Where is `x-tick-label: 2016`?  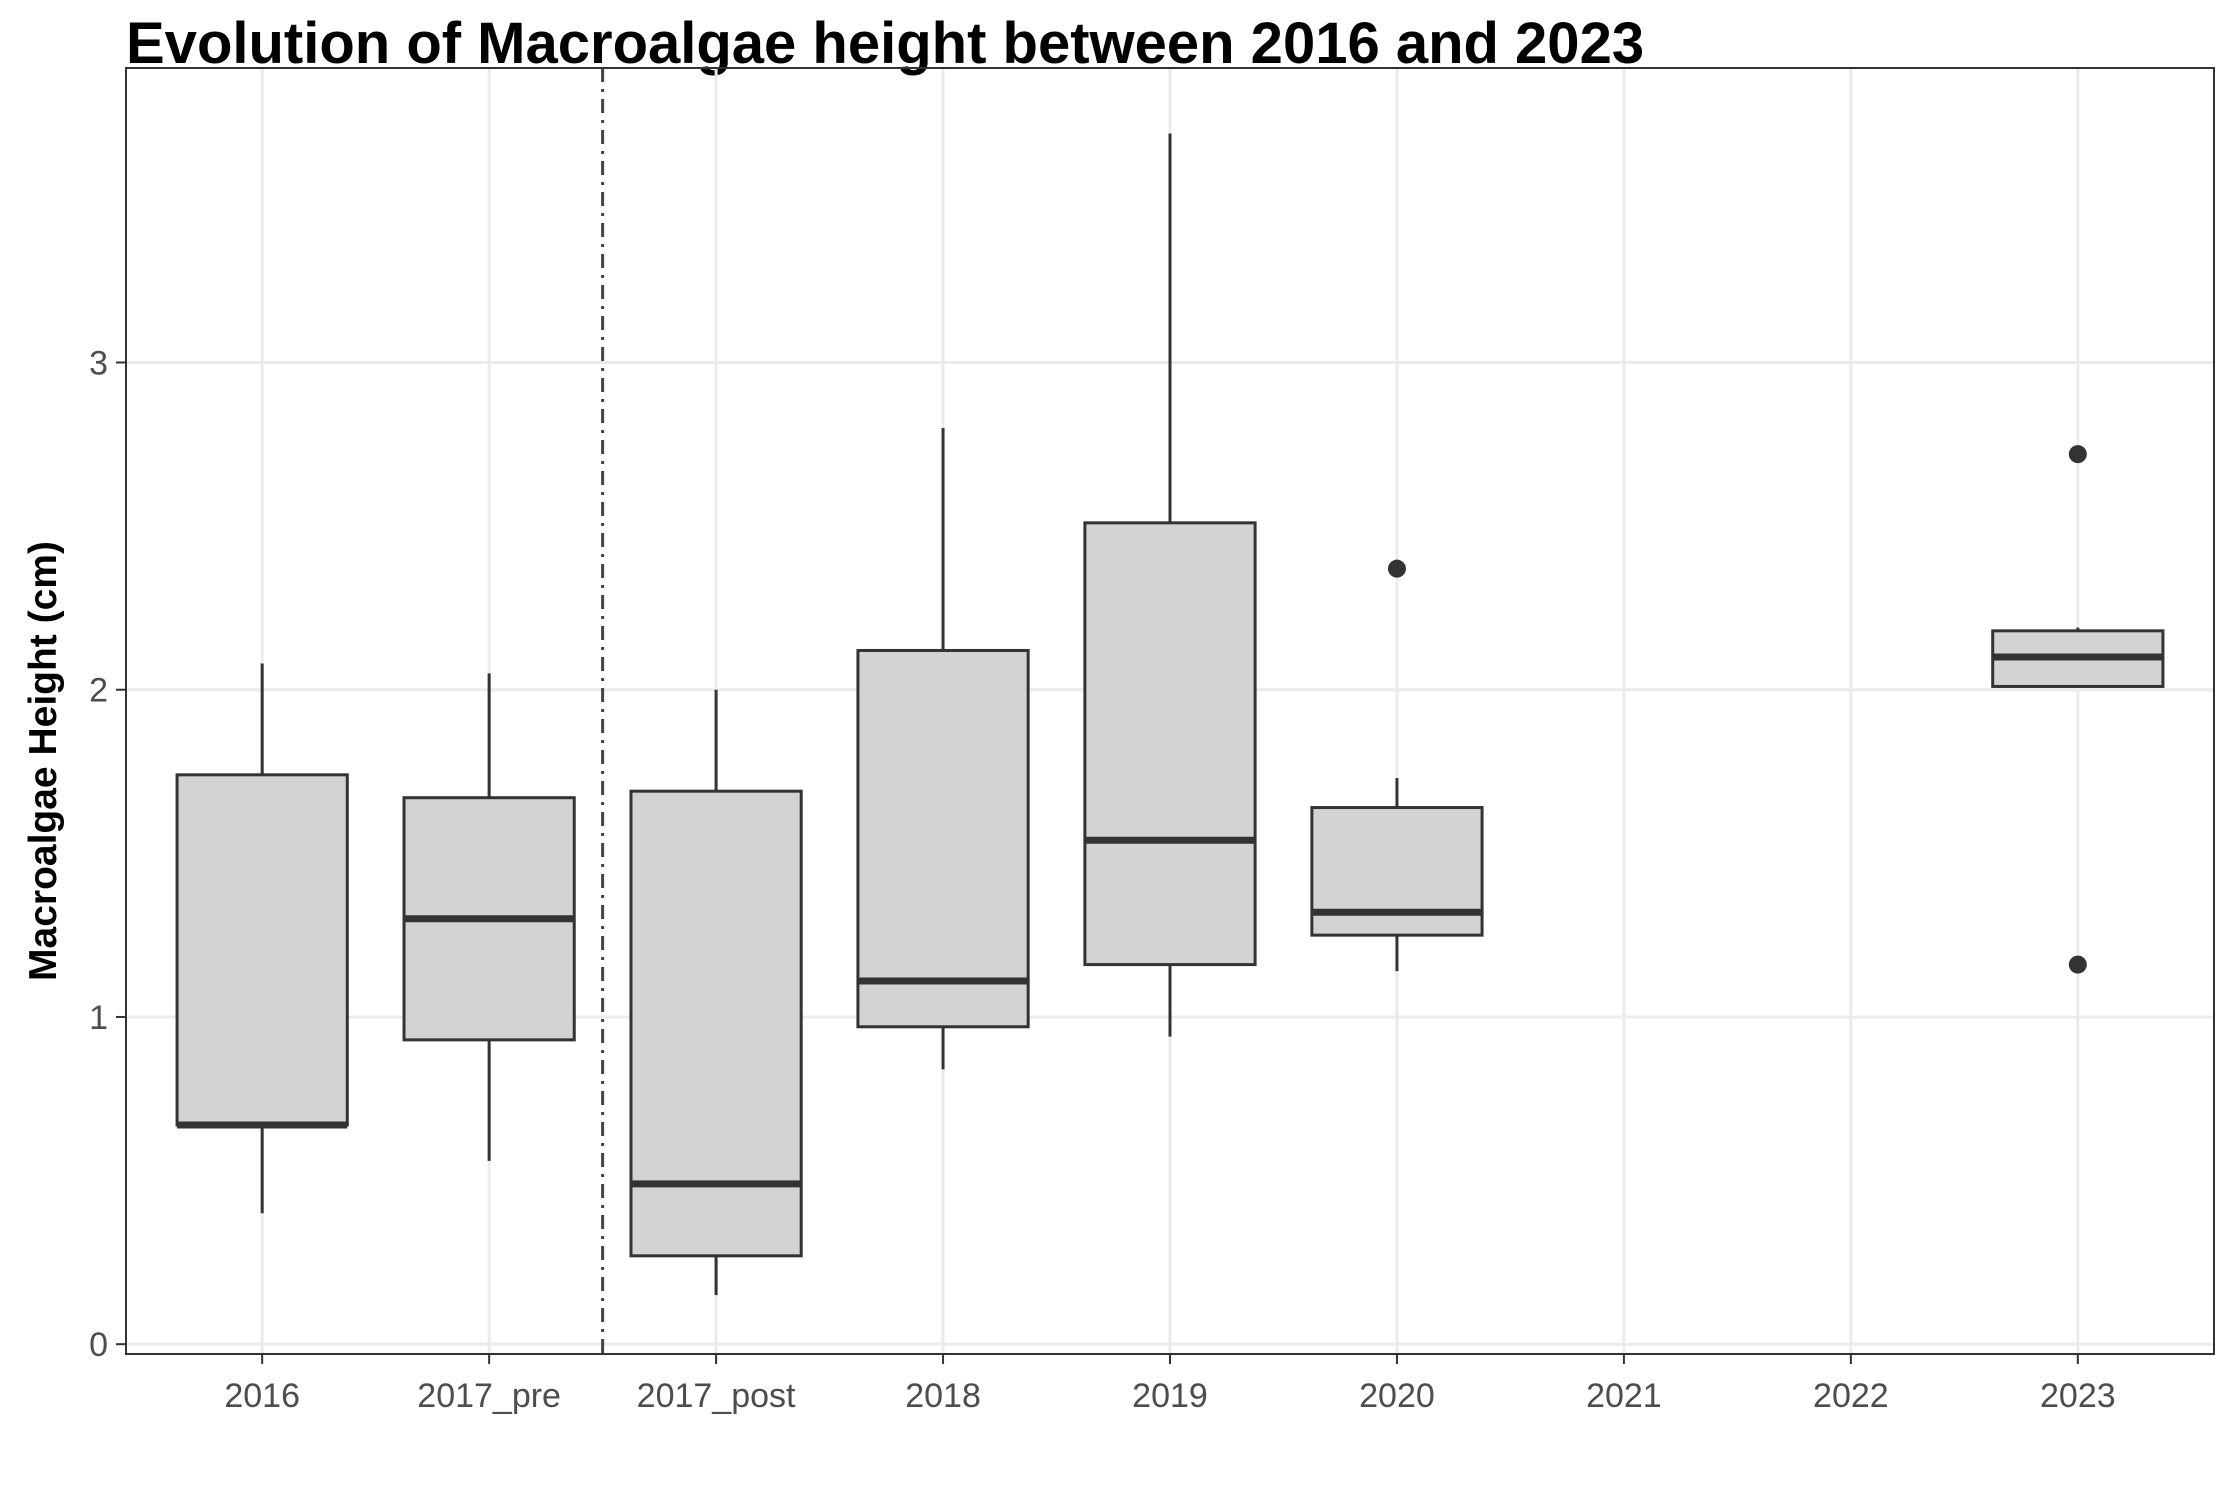
x-tick-label: 2016 is located at coordinates (262, 1396).